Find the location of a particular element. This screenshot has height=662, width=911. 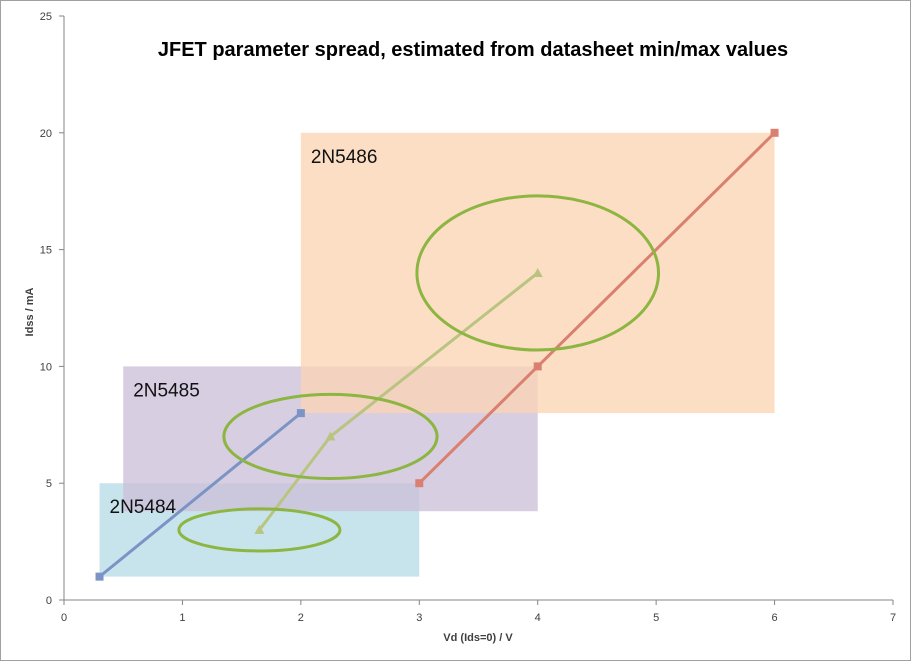

y-tick-label: 25 is located at coordinates (46, 17).